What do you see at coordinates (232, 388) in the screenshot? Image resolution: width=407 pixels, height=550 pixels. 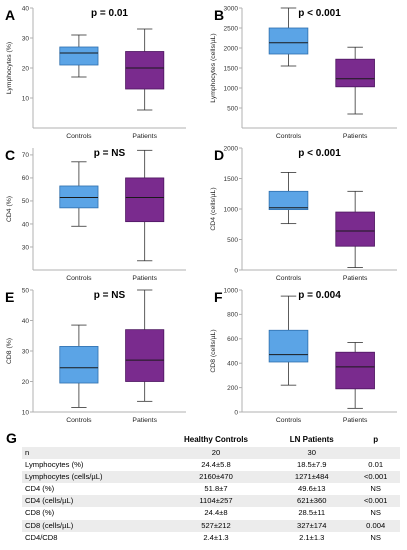 I see `y-tick-label: 200` at bounding box center [232, 388].